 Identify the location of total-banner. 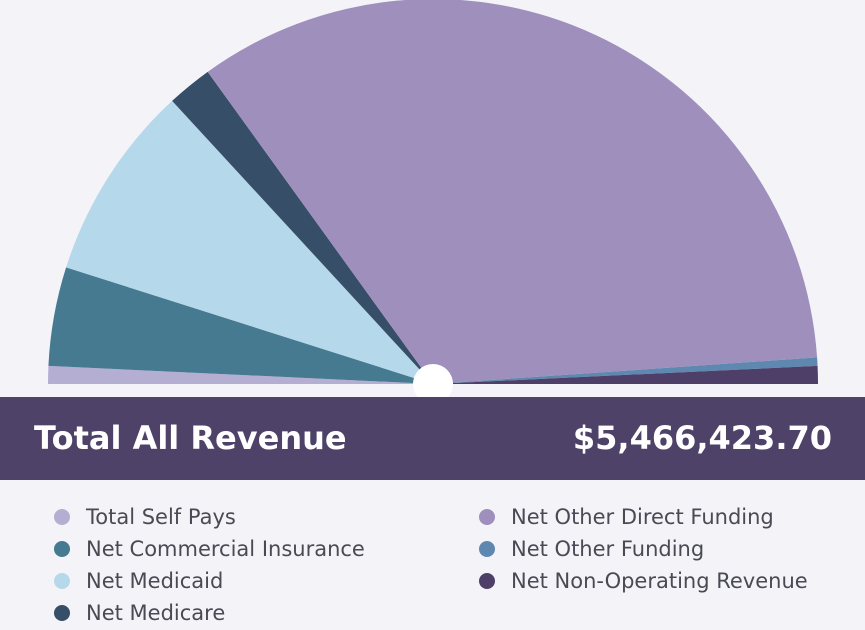
(432, 438).